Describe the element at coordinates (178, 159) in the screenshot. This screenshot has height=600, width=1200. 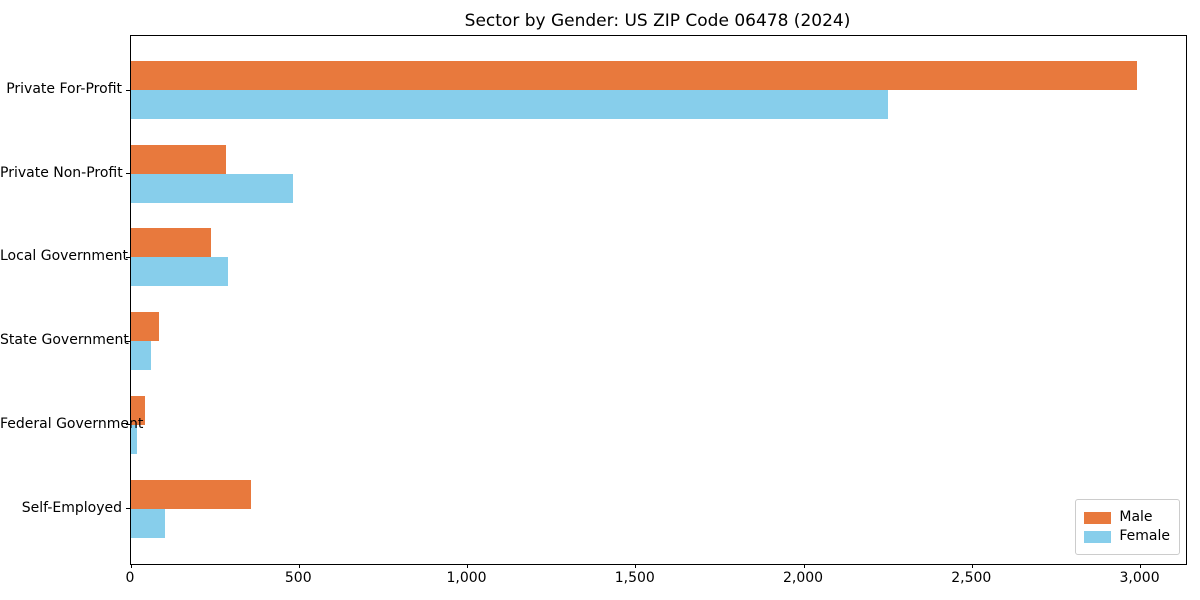
I see `bar-male-private-non-profit` at that location.